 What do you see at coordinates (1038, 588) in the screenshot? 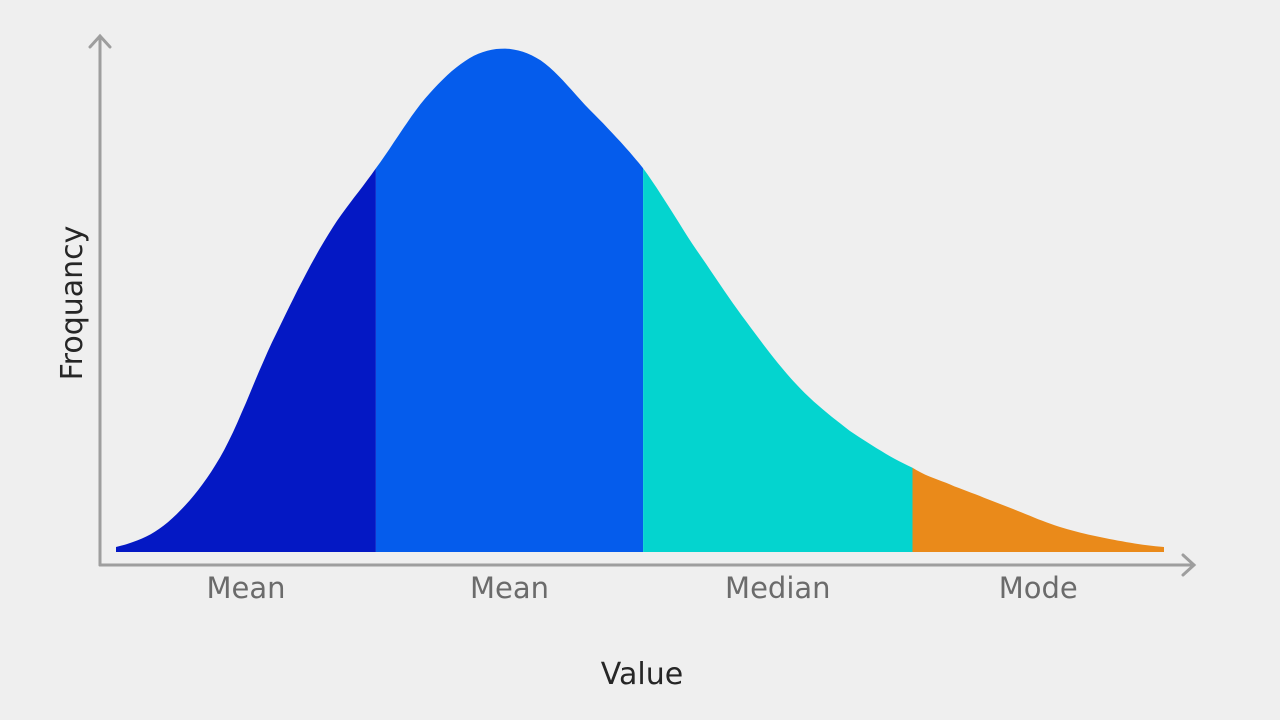
I see `region-label-4: Mode` at bounding box center [1038, 588].